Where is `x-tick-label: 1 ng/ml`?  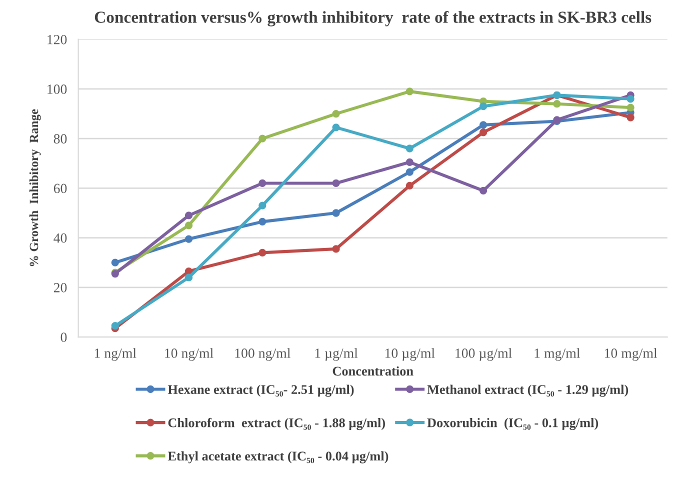
x-tick-label: 1 ng/ml is located at coordinates (115, 354).